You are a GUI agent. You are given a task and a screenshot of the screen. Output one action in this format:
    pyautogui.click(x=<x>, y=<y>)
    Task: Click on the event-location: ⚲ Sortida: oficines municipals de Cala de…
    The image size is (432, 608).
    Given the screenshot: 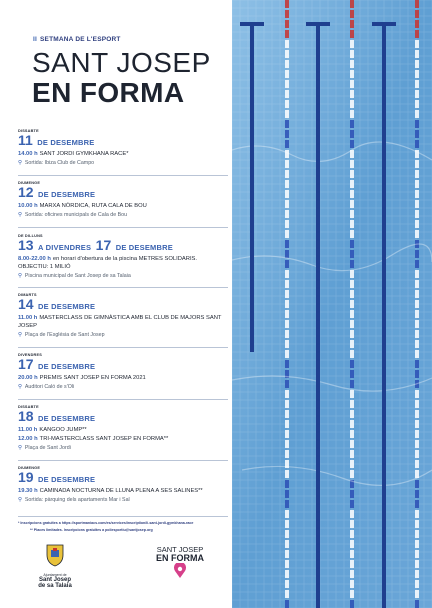 What is the action you would take?
    pyautogui.click(x=123, y=215)
    